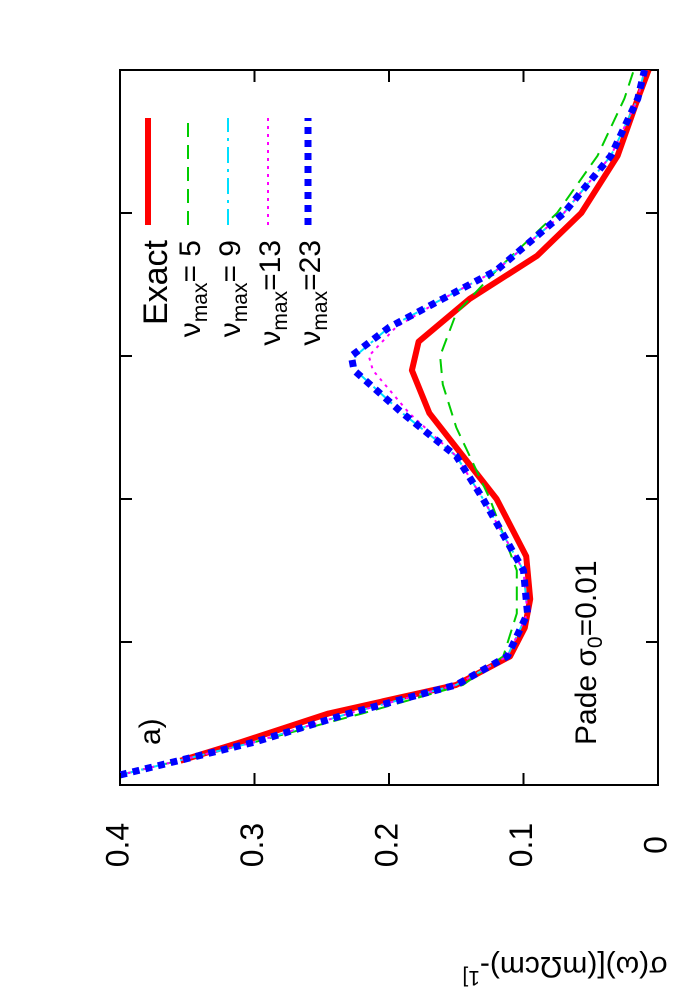  What do you see at coordinates (193, 288) in the screenshot?
I see `legend-label: νmax= 5` at bounding box center [193, 288].